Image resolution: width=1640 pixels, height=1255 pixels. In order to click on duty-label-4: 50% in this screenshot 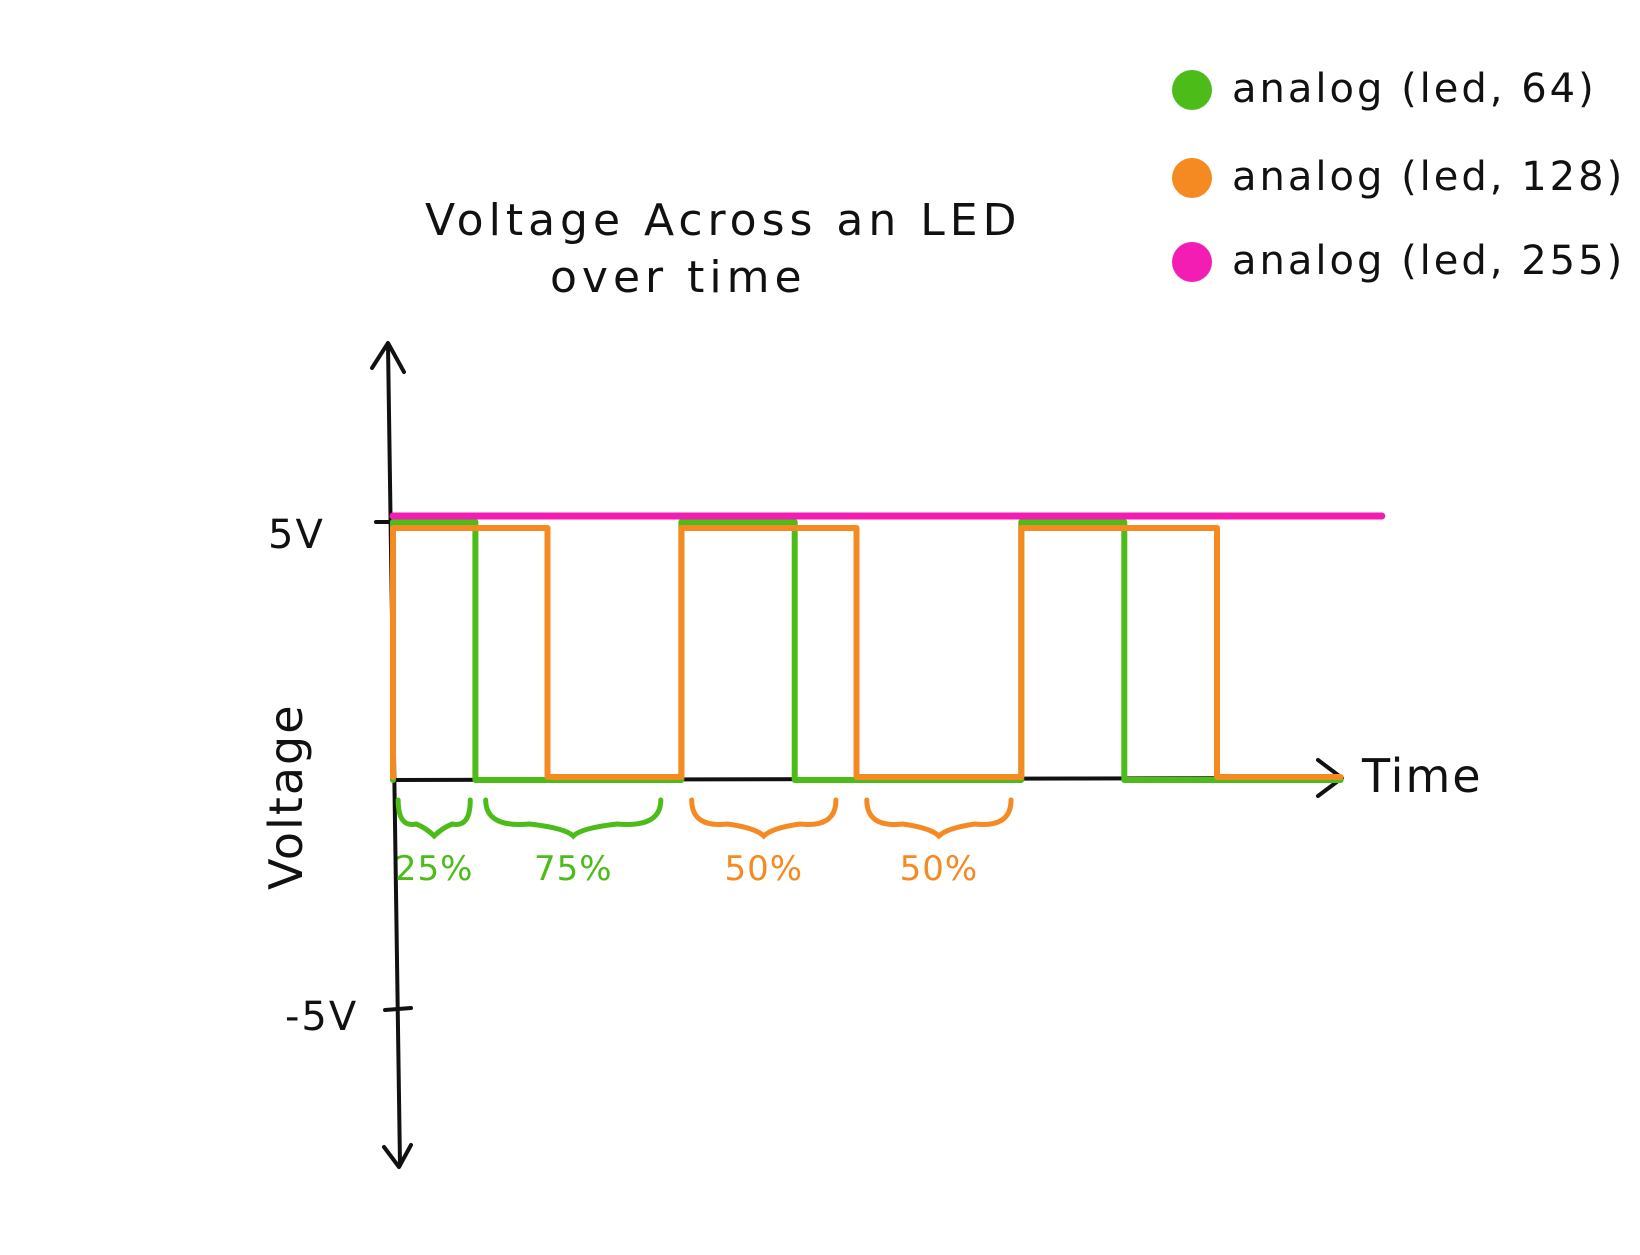, I will do `click(939, 869)`.